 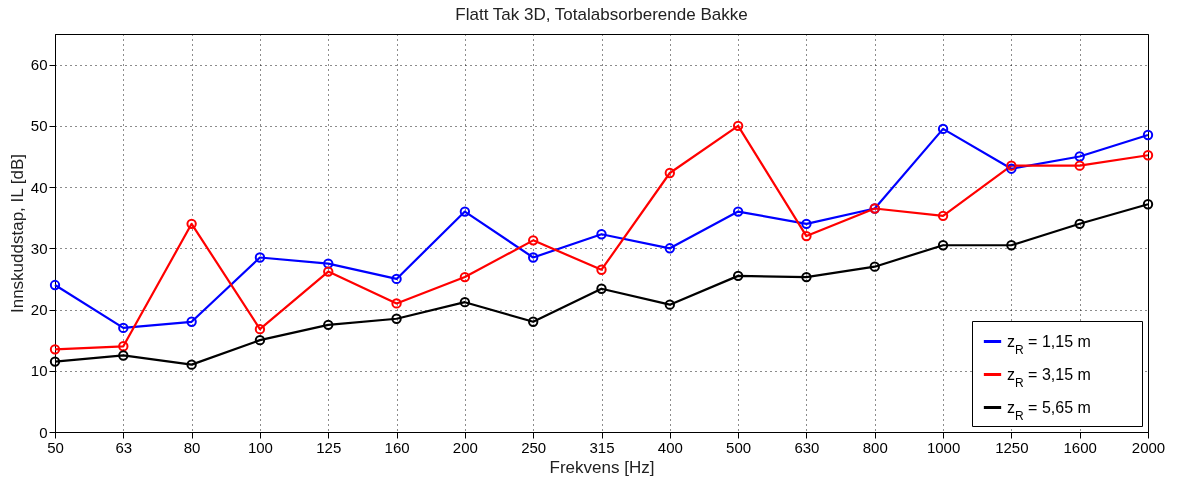 I want to click on y-tick-label: 60, so click(x=39, y=65).